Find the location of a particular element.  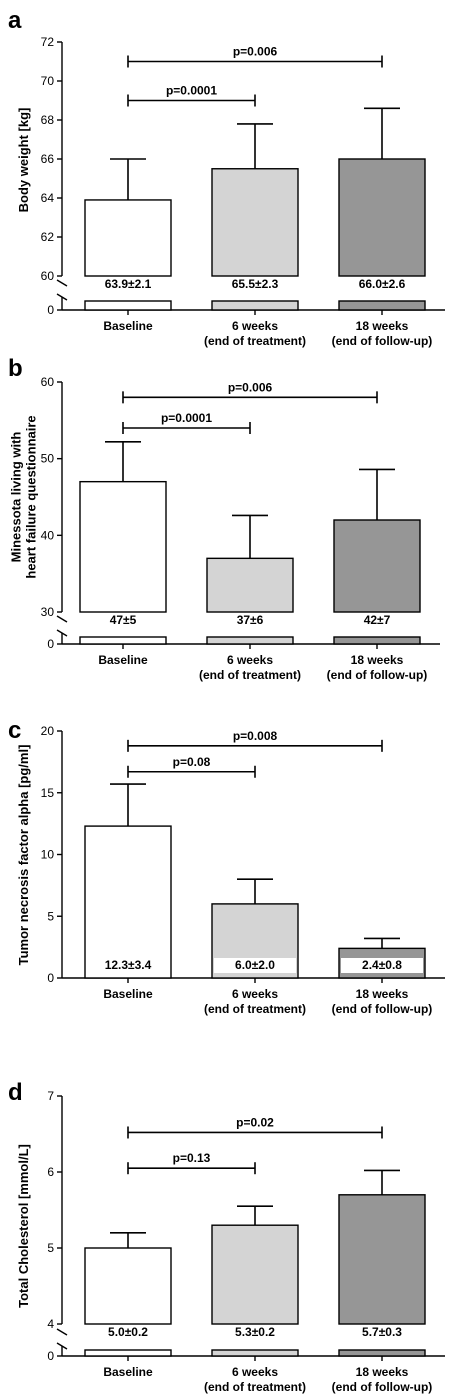

y-axis-label: Tumor necrosis factor alpha [pg/ml] is located at coordinates (23, 855).